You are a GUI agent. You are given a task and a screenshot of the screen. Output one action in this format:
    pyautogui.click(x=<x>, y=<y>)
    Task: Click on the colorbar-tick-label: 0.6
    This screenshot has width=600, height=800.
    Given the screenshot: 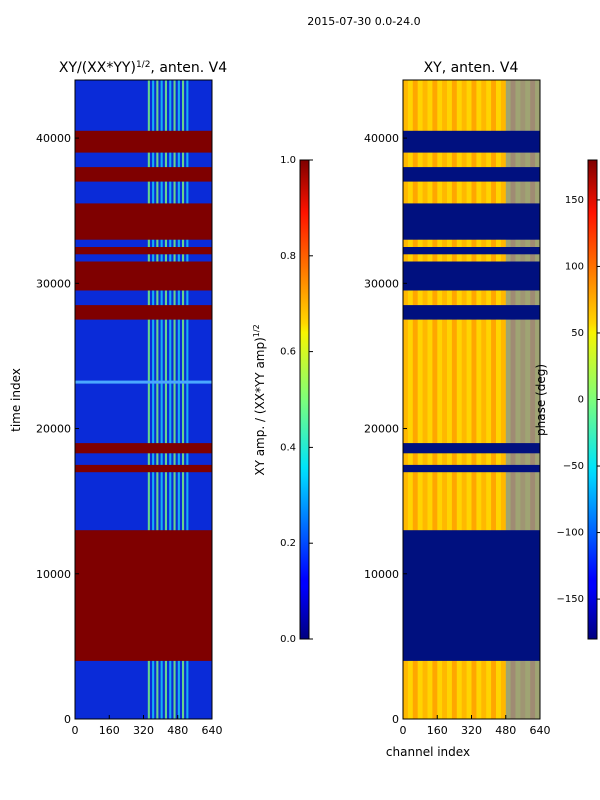 What is the action you would take?
    pyautogui.click(x=288, y=352)
    